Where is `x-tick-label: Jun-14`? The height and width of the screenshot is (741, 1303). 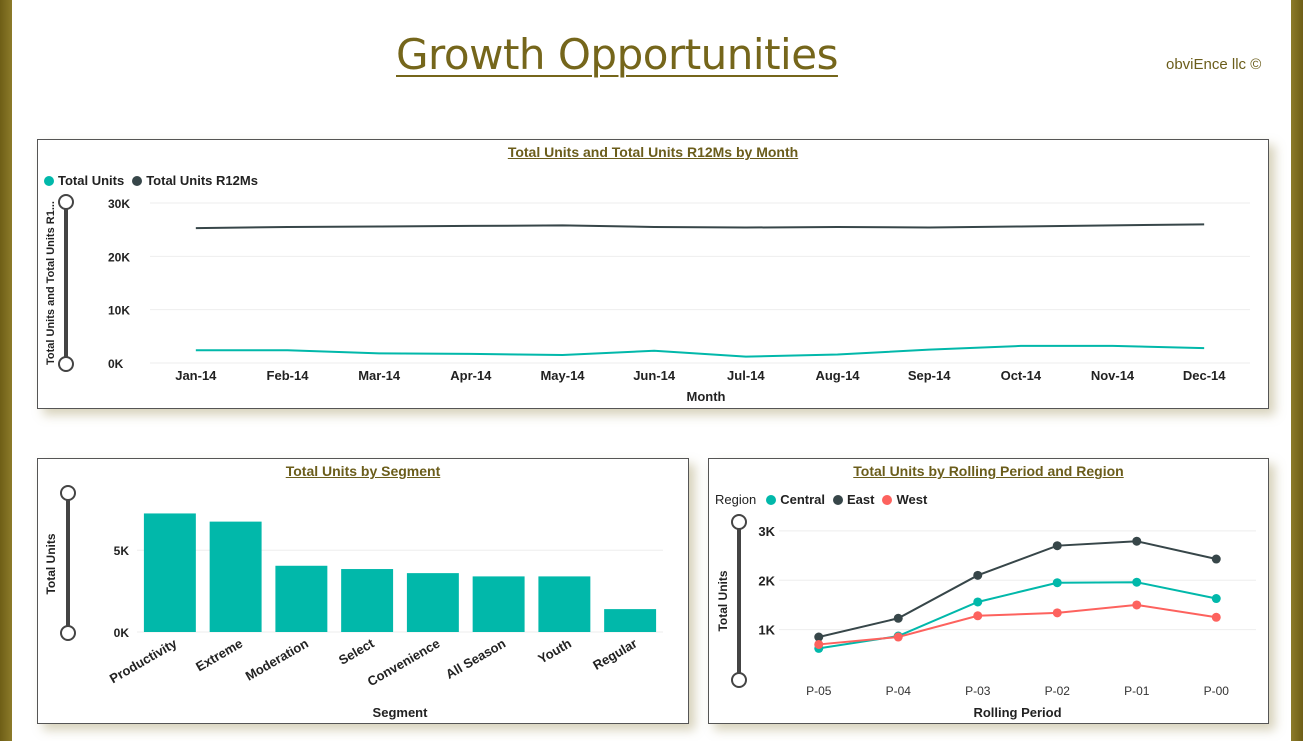 x-tick-label: Jun-14 is located at coordinates (654, 375).